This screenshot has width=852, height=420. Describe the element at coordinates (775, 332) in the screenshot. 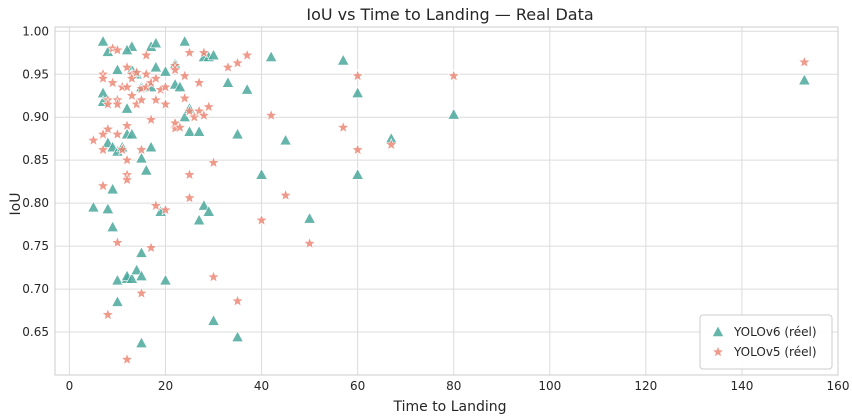

I see `legend-label: YOLOv6 (réel)` at that location.